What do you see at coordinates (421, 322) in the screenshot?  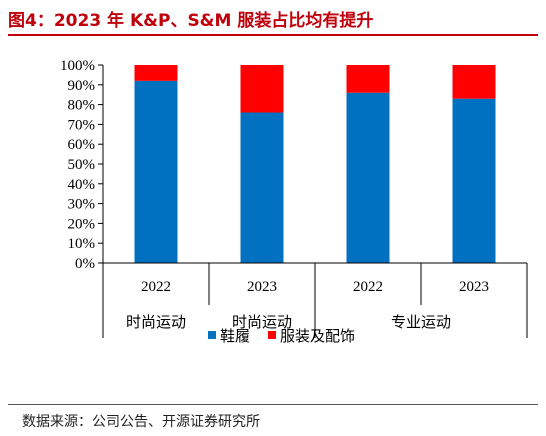 I see `group-label: 专业运动` at bounding box center [421, 322].